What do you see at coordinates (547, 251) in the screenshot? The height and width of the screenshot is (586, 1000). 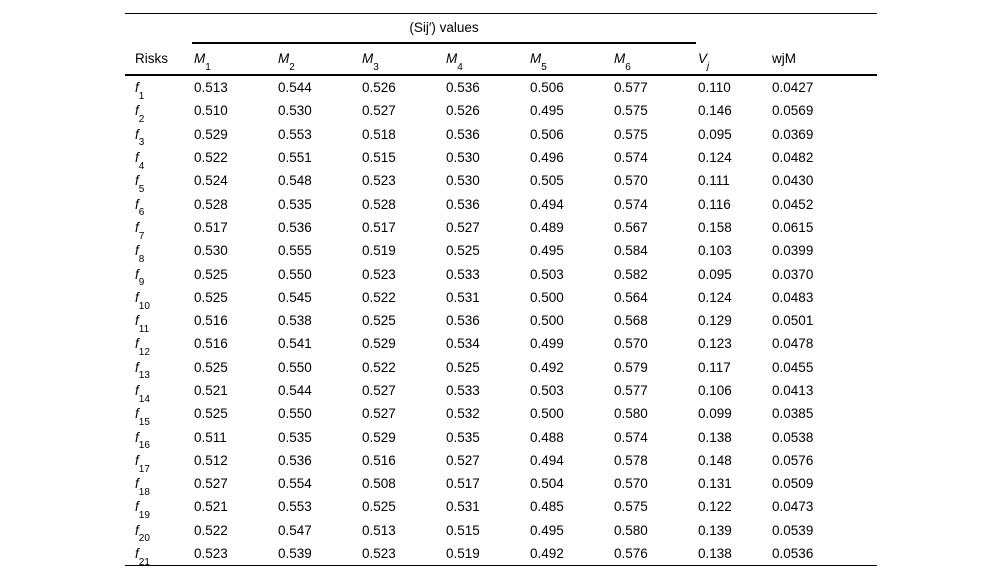 I see `value-cell: 0.495` at bounding box center [547, 251].